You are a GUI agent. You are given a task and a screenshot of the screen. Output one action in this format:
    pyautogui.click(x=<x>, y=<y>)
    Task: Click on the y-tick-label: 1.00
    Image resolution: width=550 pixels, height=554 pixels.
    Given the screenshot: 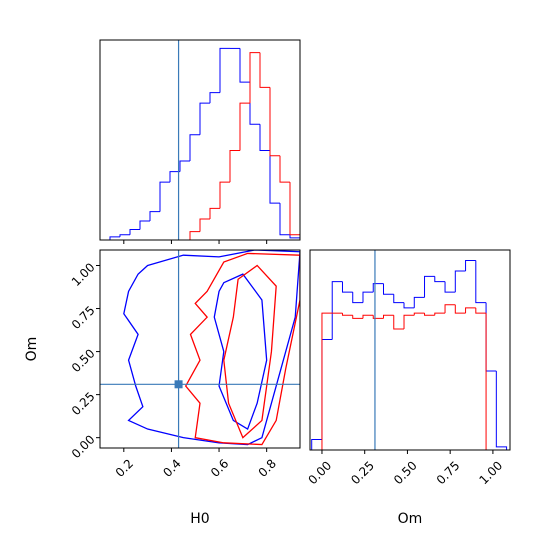 What is the action you would take?
    pyautogui.click(x=83, y=274)
    